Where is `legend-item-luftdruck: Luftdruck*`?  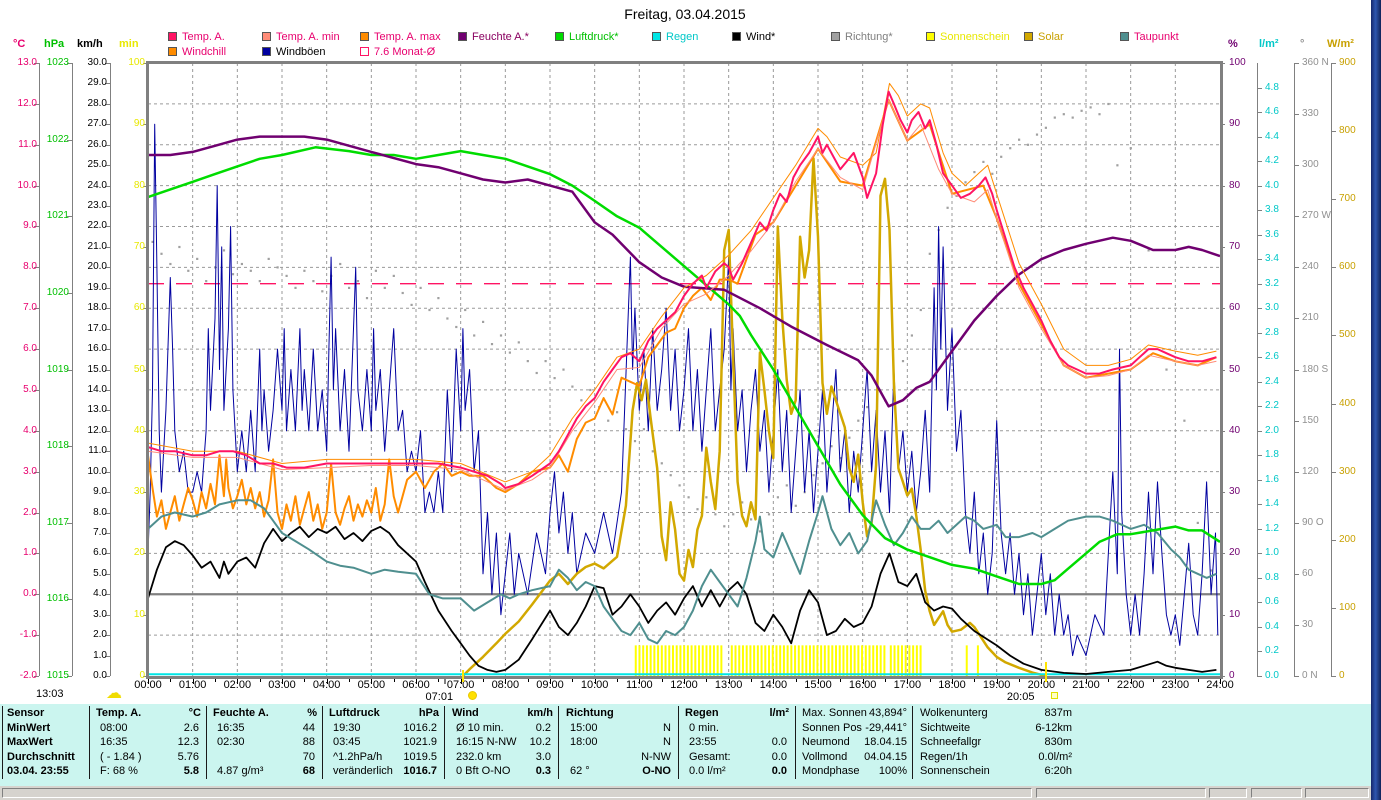 legend-item-luftdruck: Luftdruck* is located at coordinates (602, 37).